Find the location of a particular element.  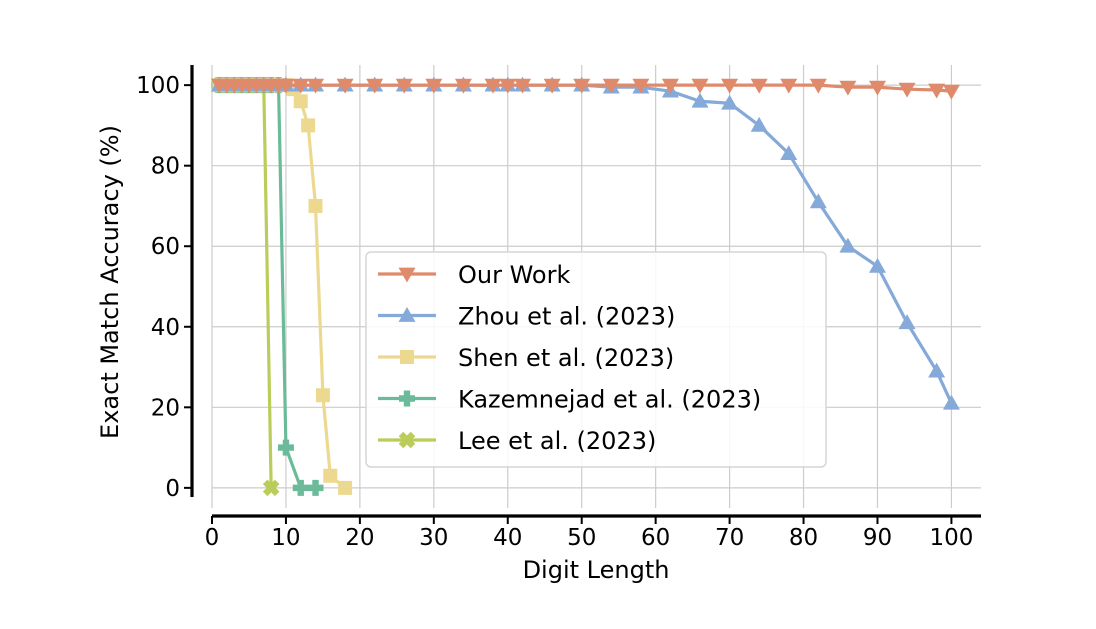

legend-box is located at coordinates (596, 359).